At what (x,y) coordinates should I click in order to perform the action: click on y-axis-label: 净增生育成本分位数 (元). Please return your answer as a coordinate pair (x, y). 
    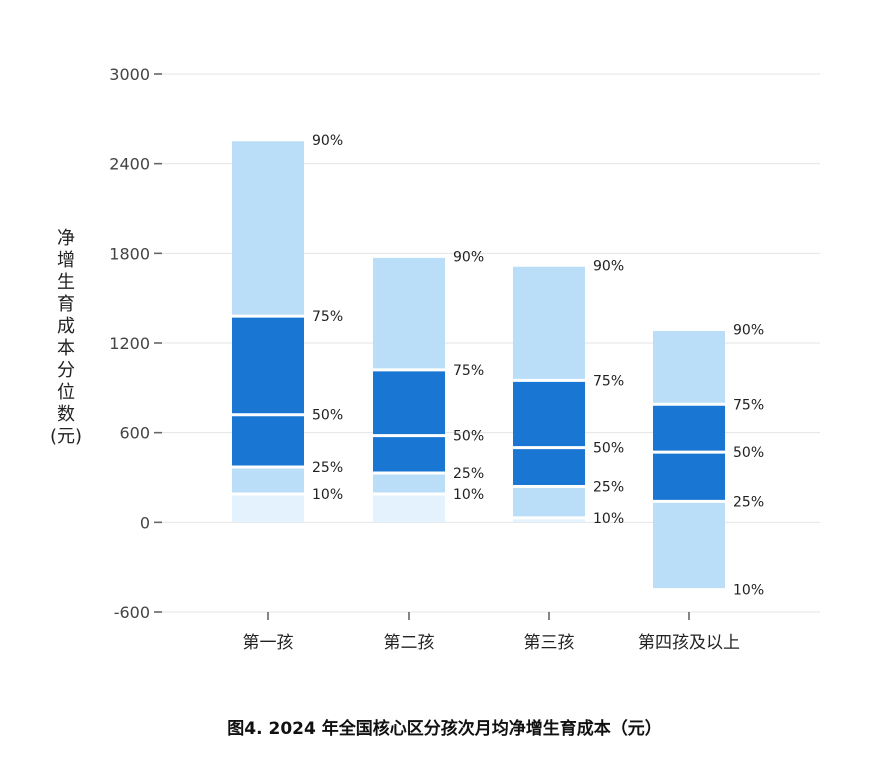
    Looking at the image, I should click on (66, 338).